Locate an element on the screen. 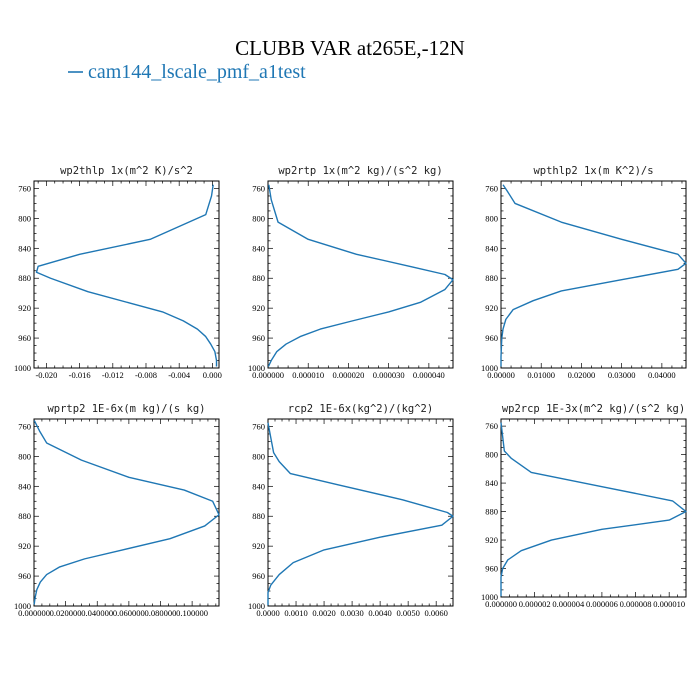 This screenshot has height=700, width=700. x-tick-label: -0.012 is located at coordinates (113, 375).